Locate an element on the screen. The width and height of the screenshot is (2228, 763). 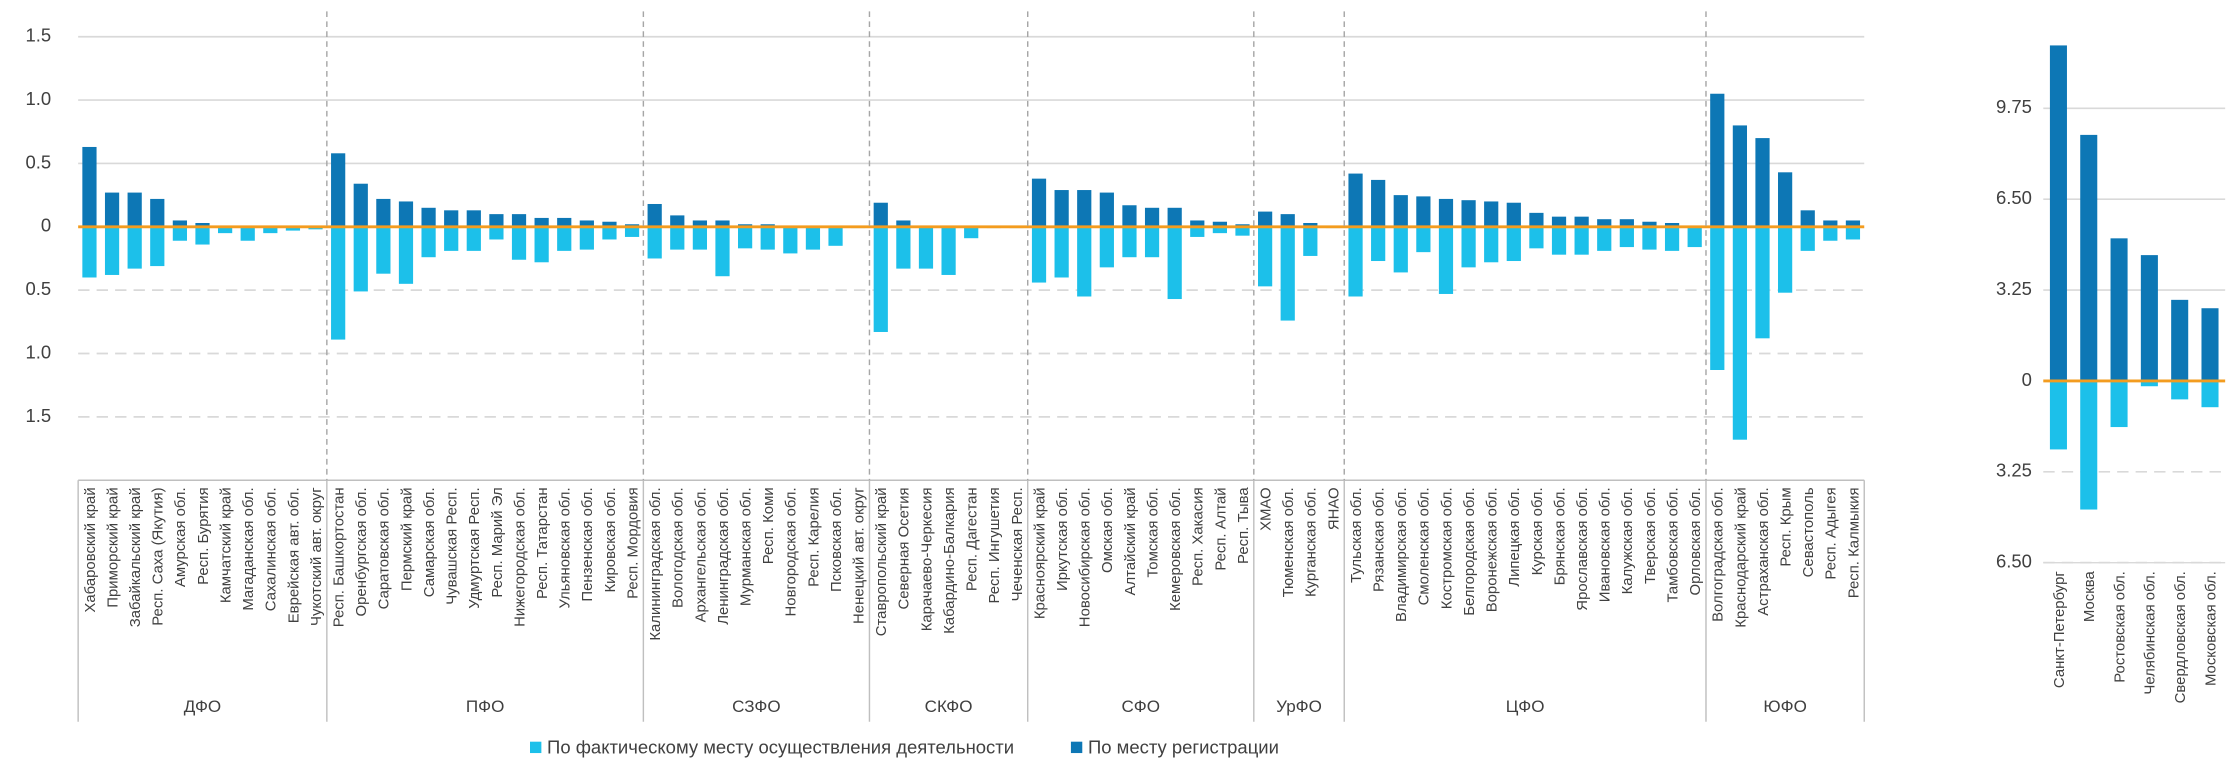
x-tick-label: Респ. Тыва is located at coordinates (1244, 525).